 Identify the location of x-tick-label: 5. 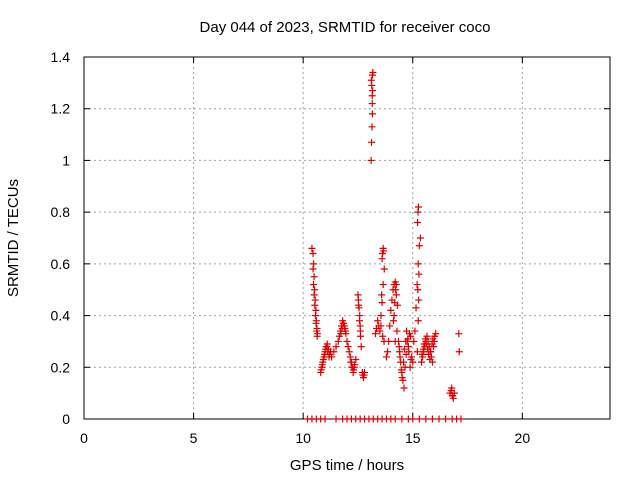
(194, 438).